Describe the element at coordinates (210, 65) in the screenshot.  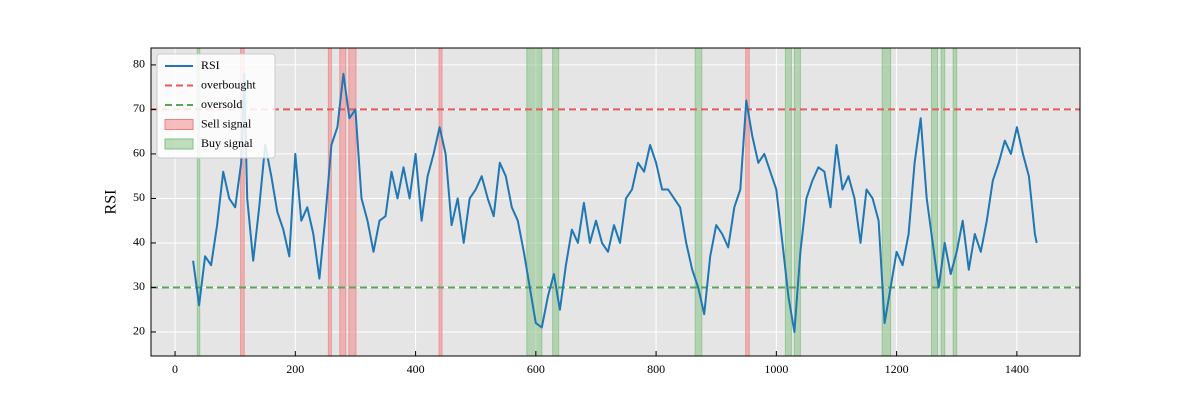
I see `legend-label: RSI` at that location.